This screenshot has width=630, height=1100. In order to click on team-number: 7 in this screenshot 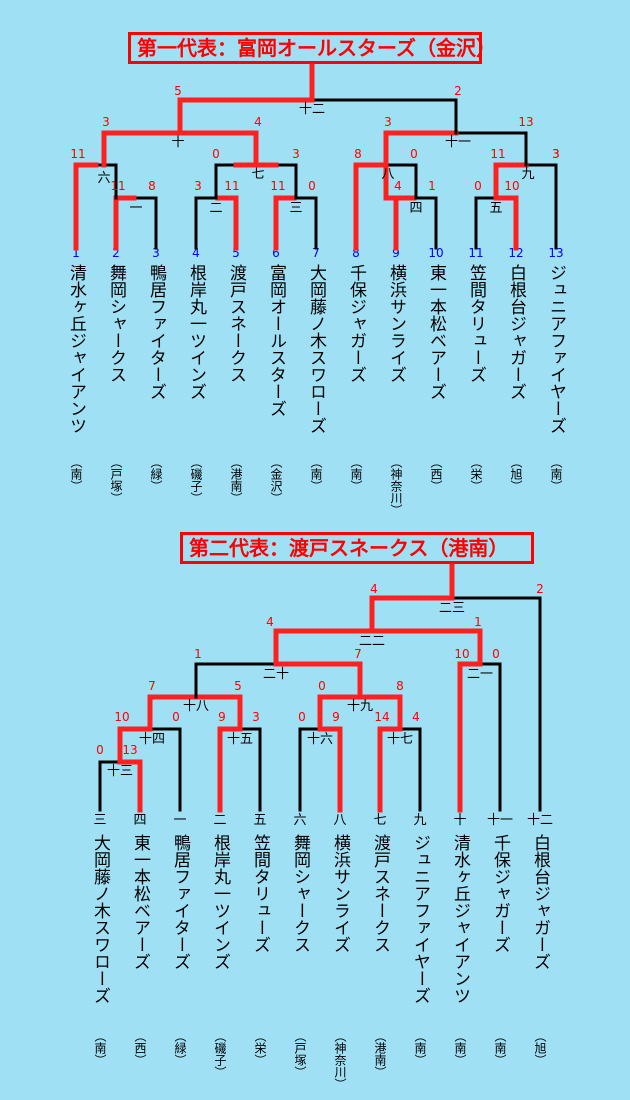, I will do `click(316, 253)`.